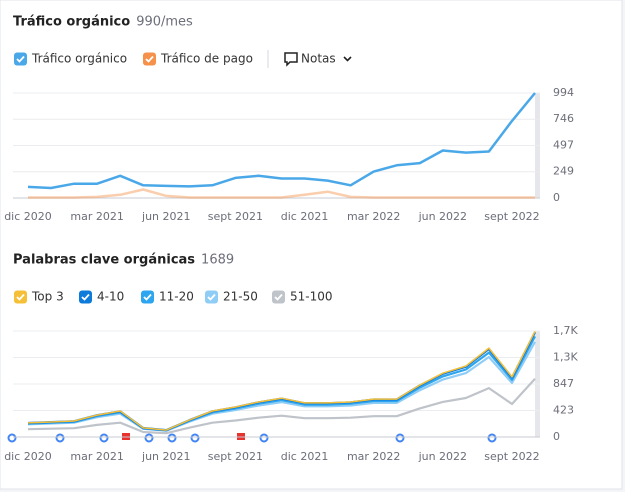 The image size is (625, 492). I want to click on chart-subtitle: 990/mes, so click(164, 22).